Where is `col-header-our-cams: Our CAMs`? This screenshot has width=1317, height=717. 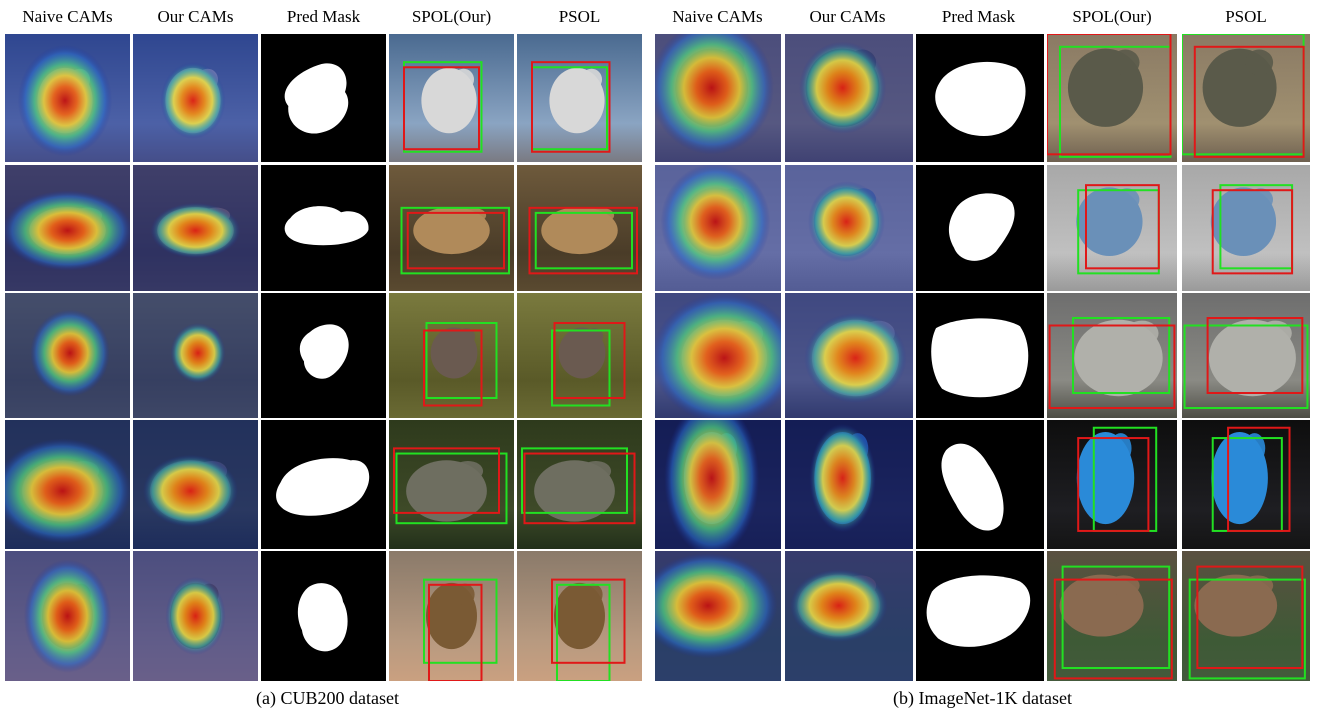
col-header-our-cams: Our CAMs is located at coordinates (847, 16).